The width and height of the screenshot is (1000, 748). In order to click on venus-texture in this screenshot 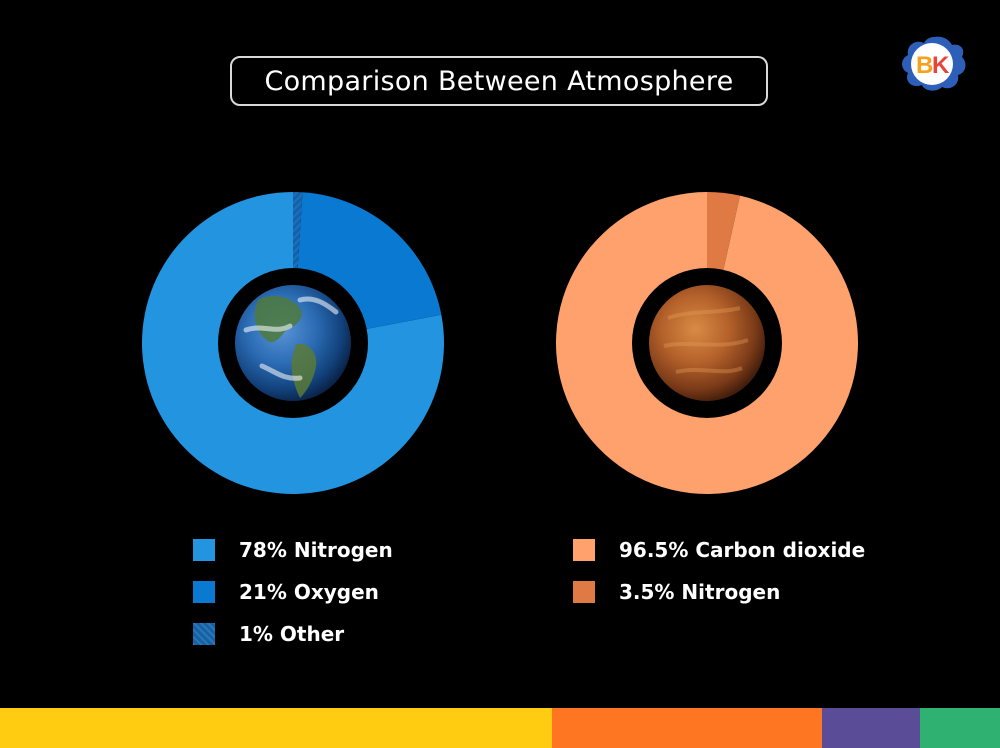, I will do `click(706, 340)`.